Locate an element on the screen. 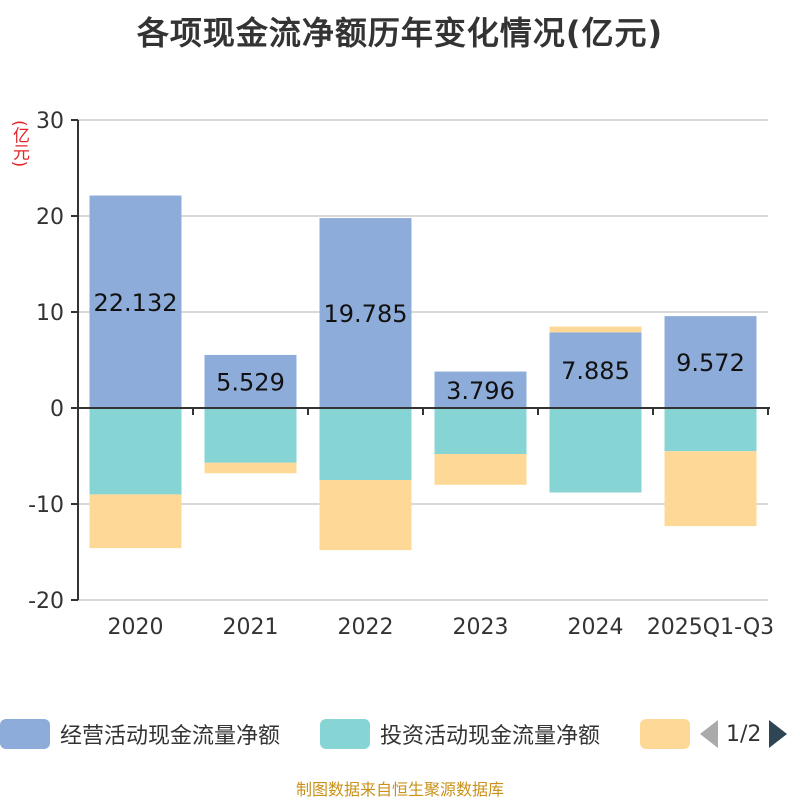 The width and height of the screenshot is (800, 800). y-tick-label: 20 is located at coordinates (50, 217).